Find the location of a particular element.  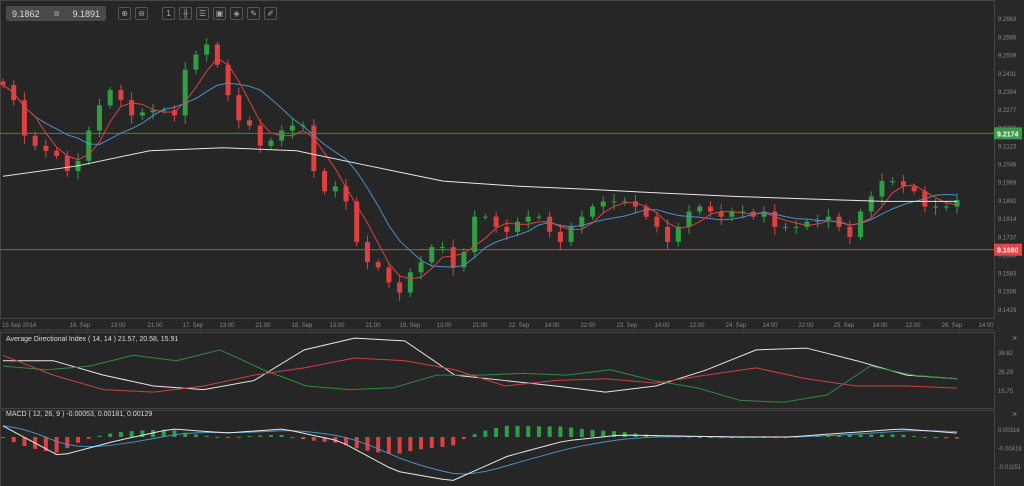

image-icon: ▣ is located at coordinates (220, 13).